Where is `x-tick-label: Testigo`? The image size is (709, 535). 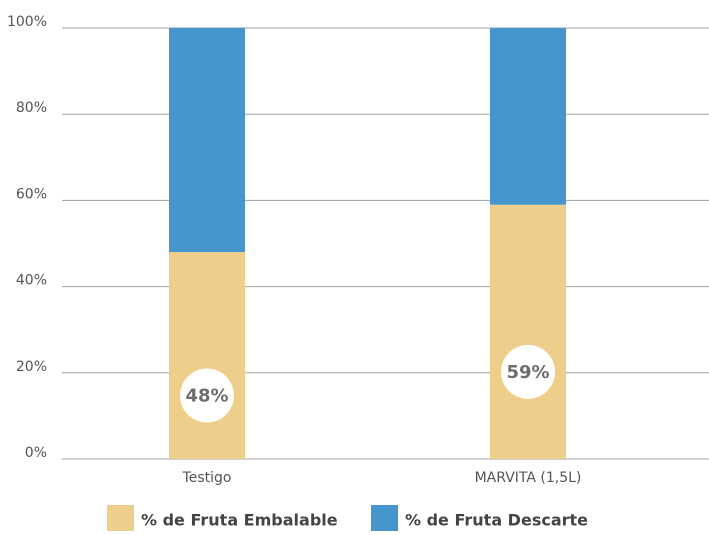
x-tick-label: Testigo is located at coordinates (207, 478).